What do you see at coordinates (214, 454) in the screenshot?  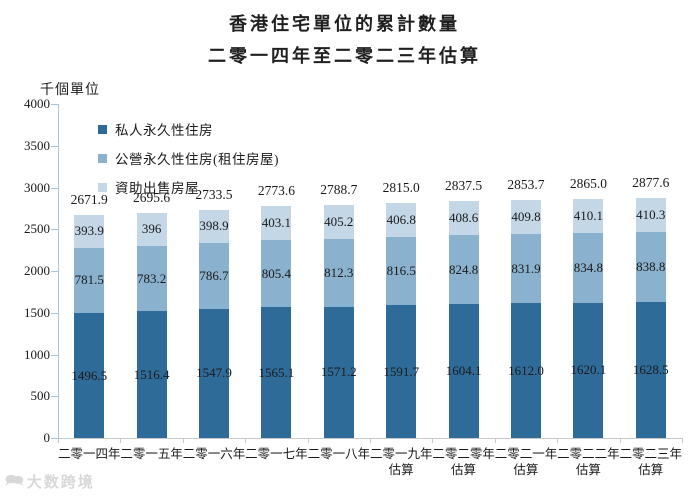 I see `x-axis-label-year: 二零一六年` at bounding box center [214, 454].